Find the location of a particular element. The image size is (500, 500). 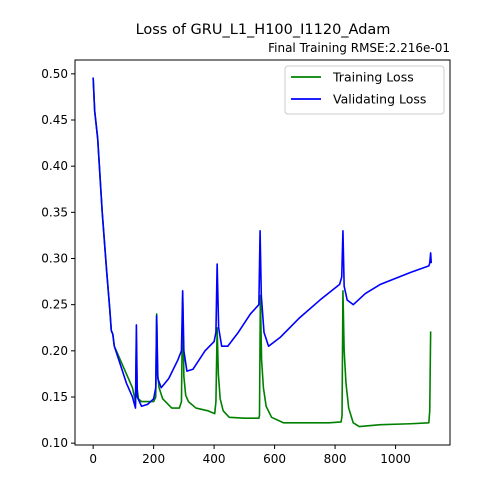

x-tick-label: 800 is located at coordinates (335, 459).